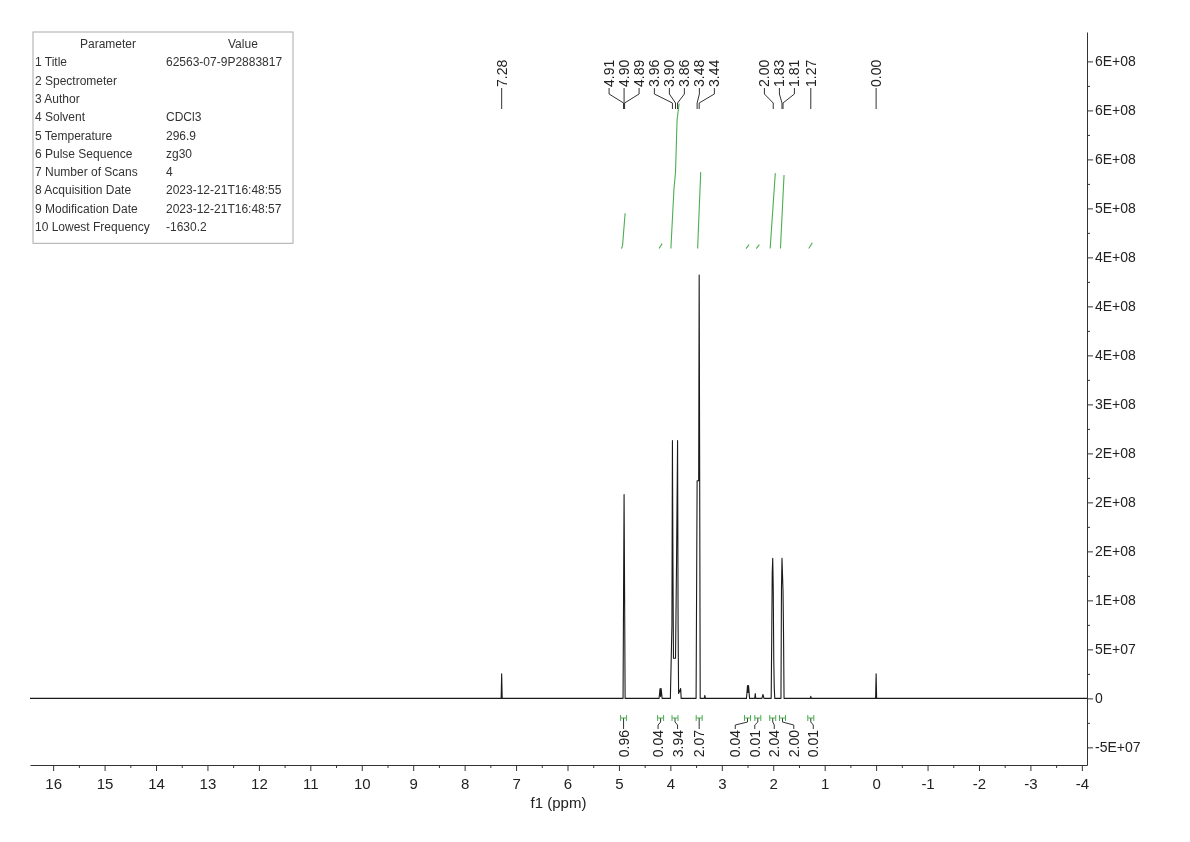  Describe the element at coordinates (810, 73) in the screenshot. I see `annotation: 1.27` at that location.